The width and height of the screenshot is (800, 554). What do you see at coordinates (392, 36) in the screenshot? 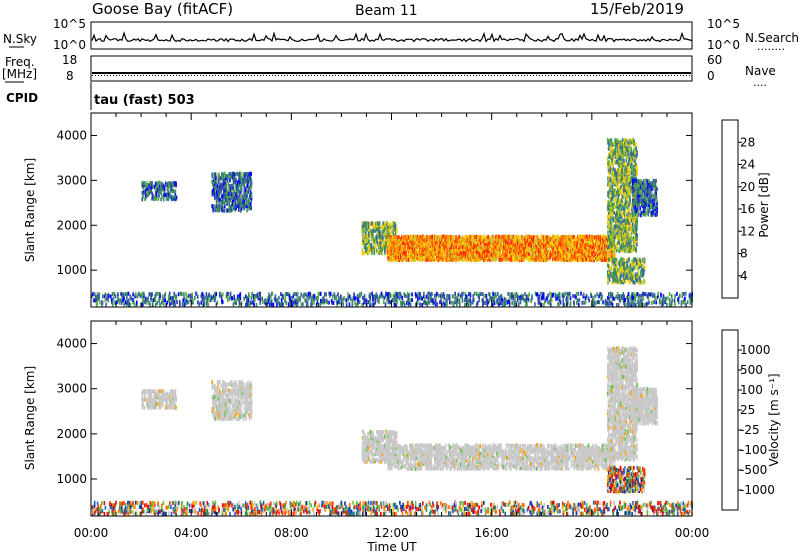
I see `nsky-series` at bounding box center [392, 36].